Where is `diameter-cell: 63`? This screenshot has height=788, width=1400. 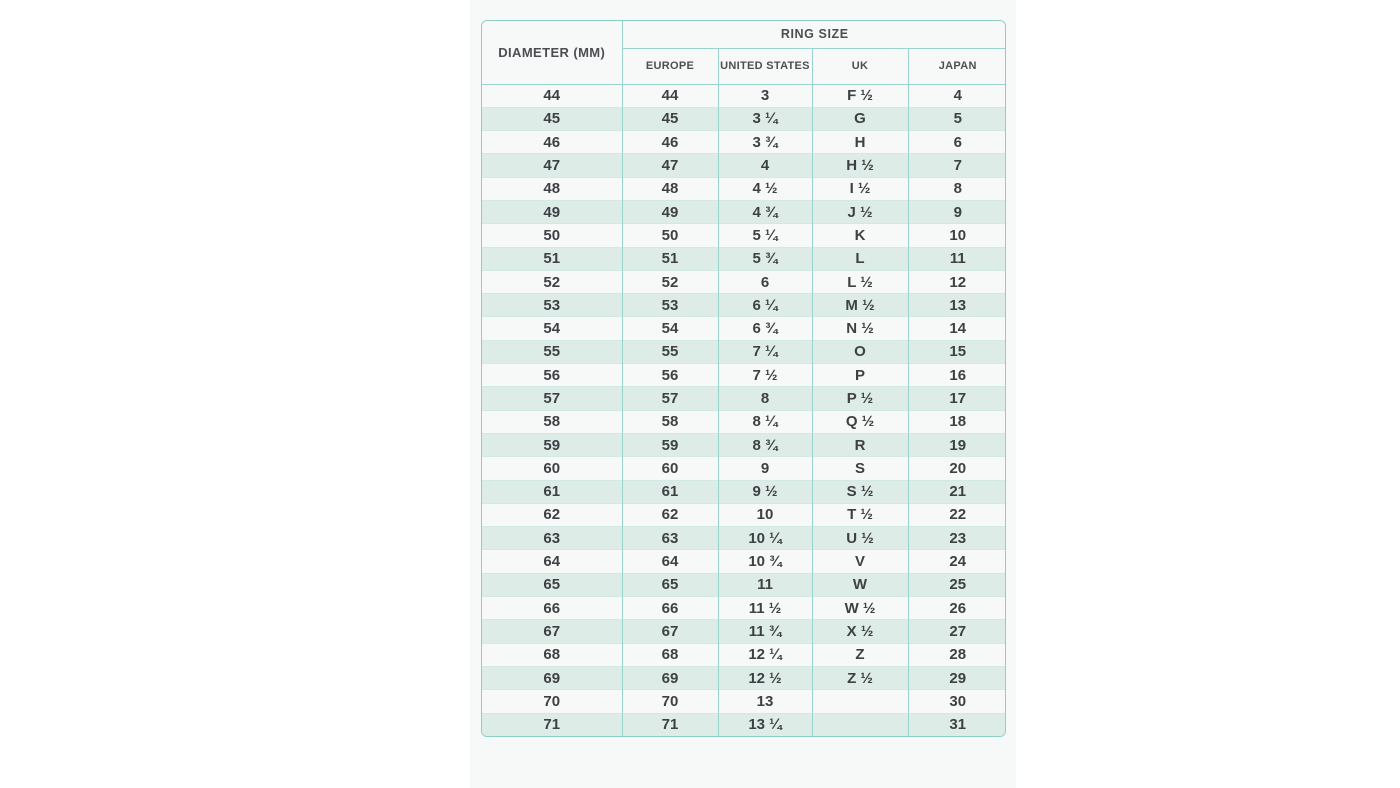
diameter-cell: 63 is located at coordinates (552, 538).